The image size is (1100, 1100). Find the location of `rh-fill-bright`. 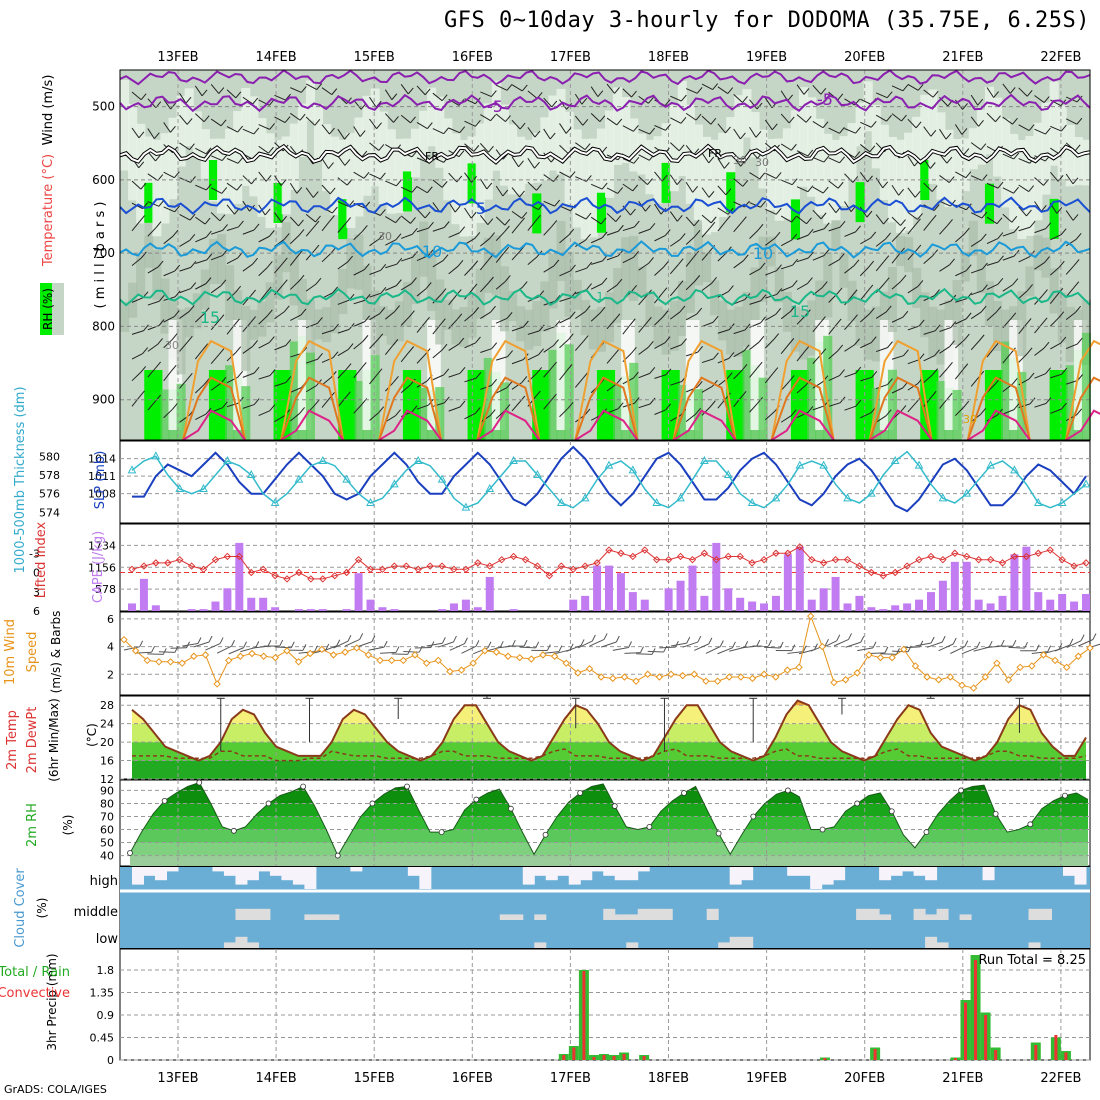

rh-fill-bright is located at coordinates (153, 405).